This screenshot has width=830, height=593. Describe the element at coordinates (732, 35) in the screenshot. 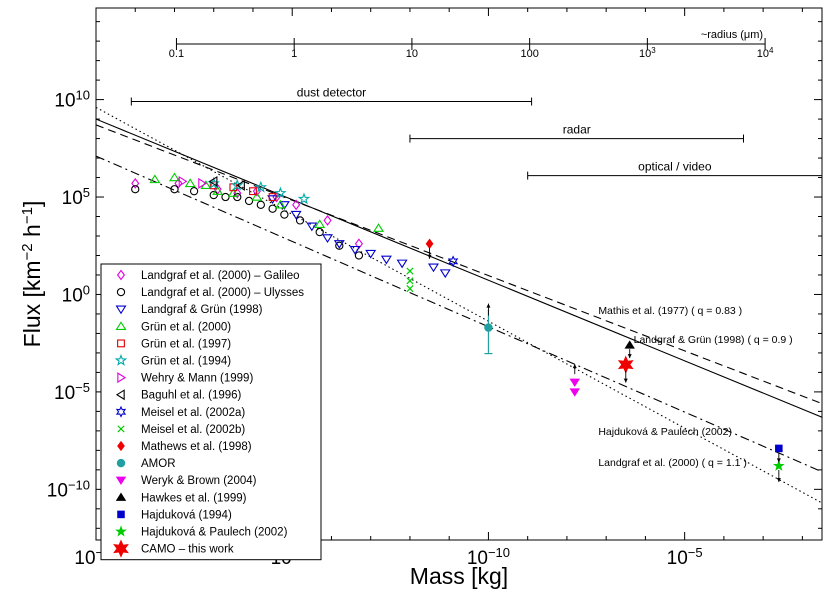

I see `radius-axis-label: ~radius (μm)` at that location.